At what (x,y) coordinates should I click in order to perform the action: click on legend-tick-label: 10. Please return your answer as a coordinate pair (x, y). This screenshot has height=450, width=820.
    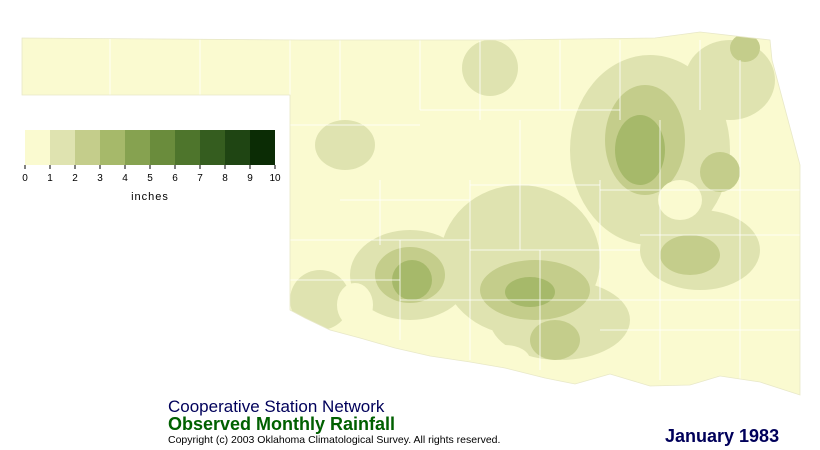
    Looking at the image, I should click on (275, 178).